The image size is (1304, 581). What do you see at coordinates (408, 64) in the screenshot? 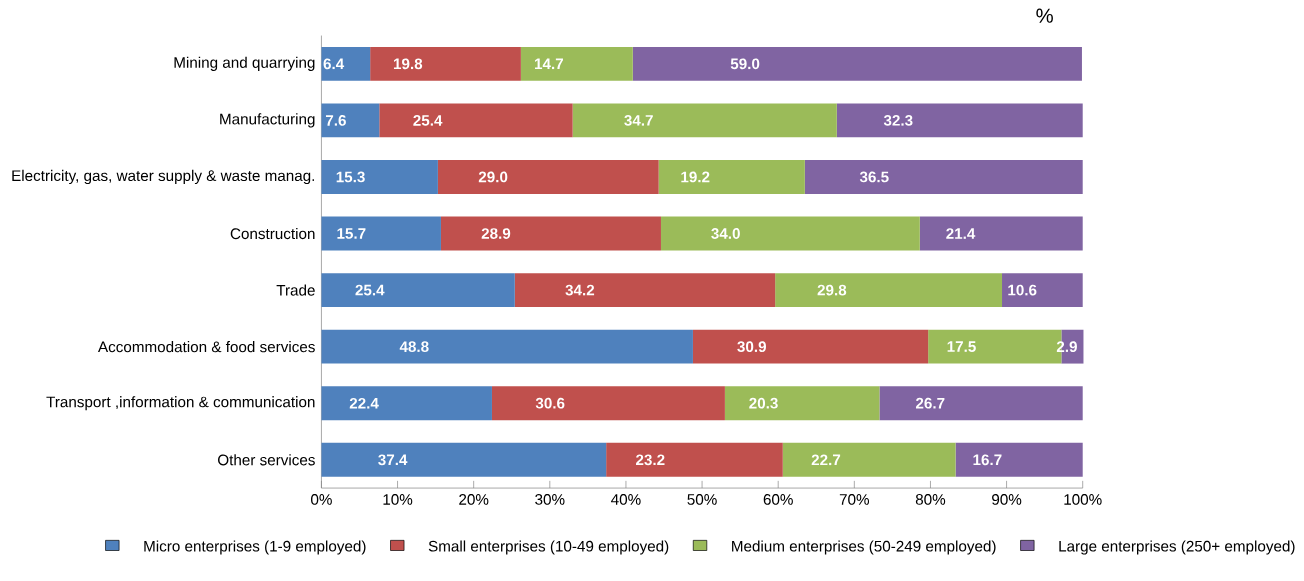
I see `data-label: 19.8` at bounding box center [408, 64].